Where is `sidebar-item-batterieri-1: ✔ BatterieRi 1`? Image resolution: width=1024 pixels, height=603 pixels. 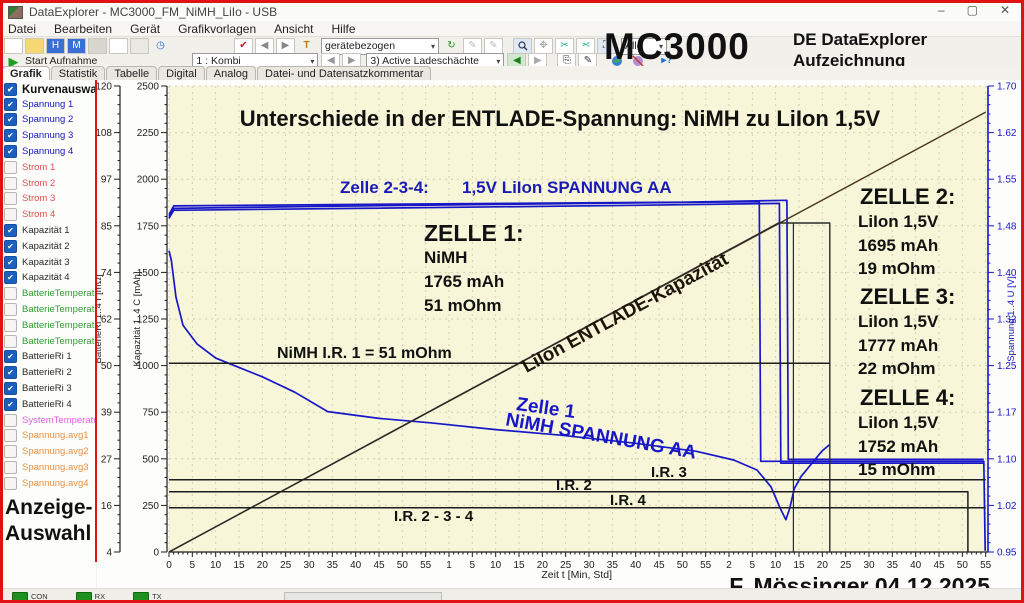
sidebar-item-batterieri-1: ✔ BatterieRi 1 is located at coordinates (38, 357).